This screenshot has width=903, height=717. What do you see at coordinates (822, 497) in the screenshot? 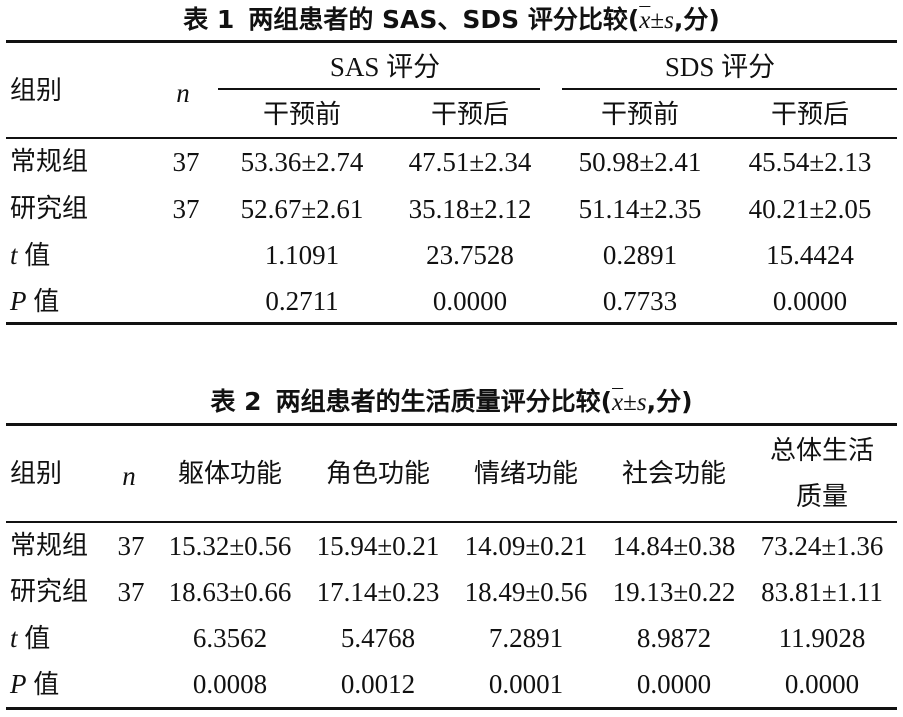
I see `table2-header-overall-line2: 质量` at bounding box center [822, 497].